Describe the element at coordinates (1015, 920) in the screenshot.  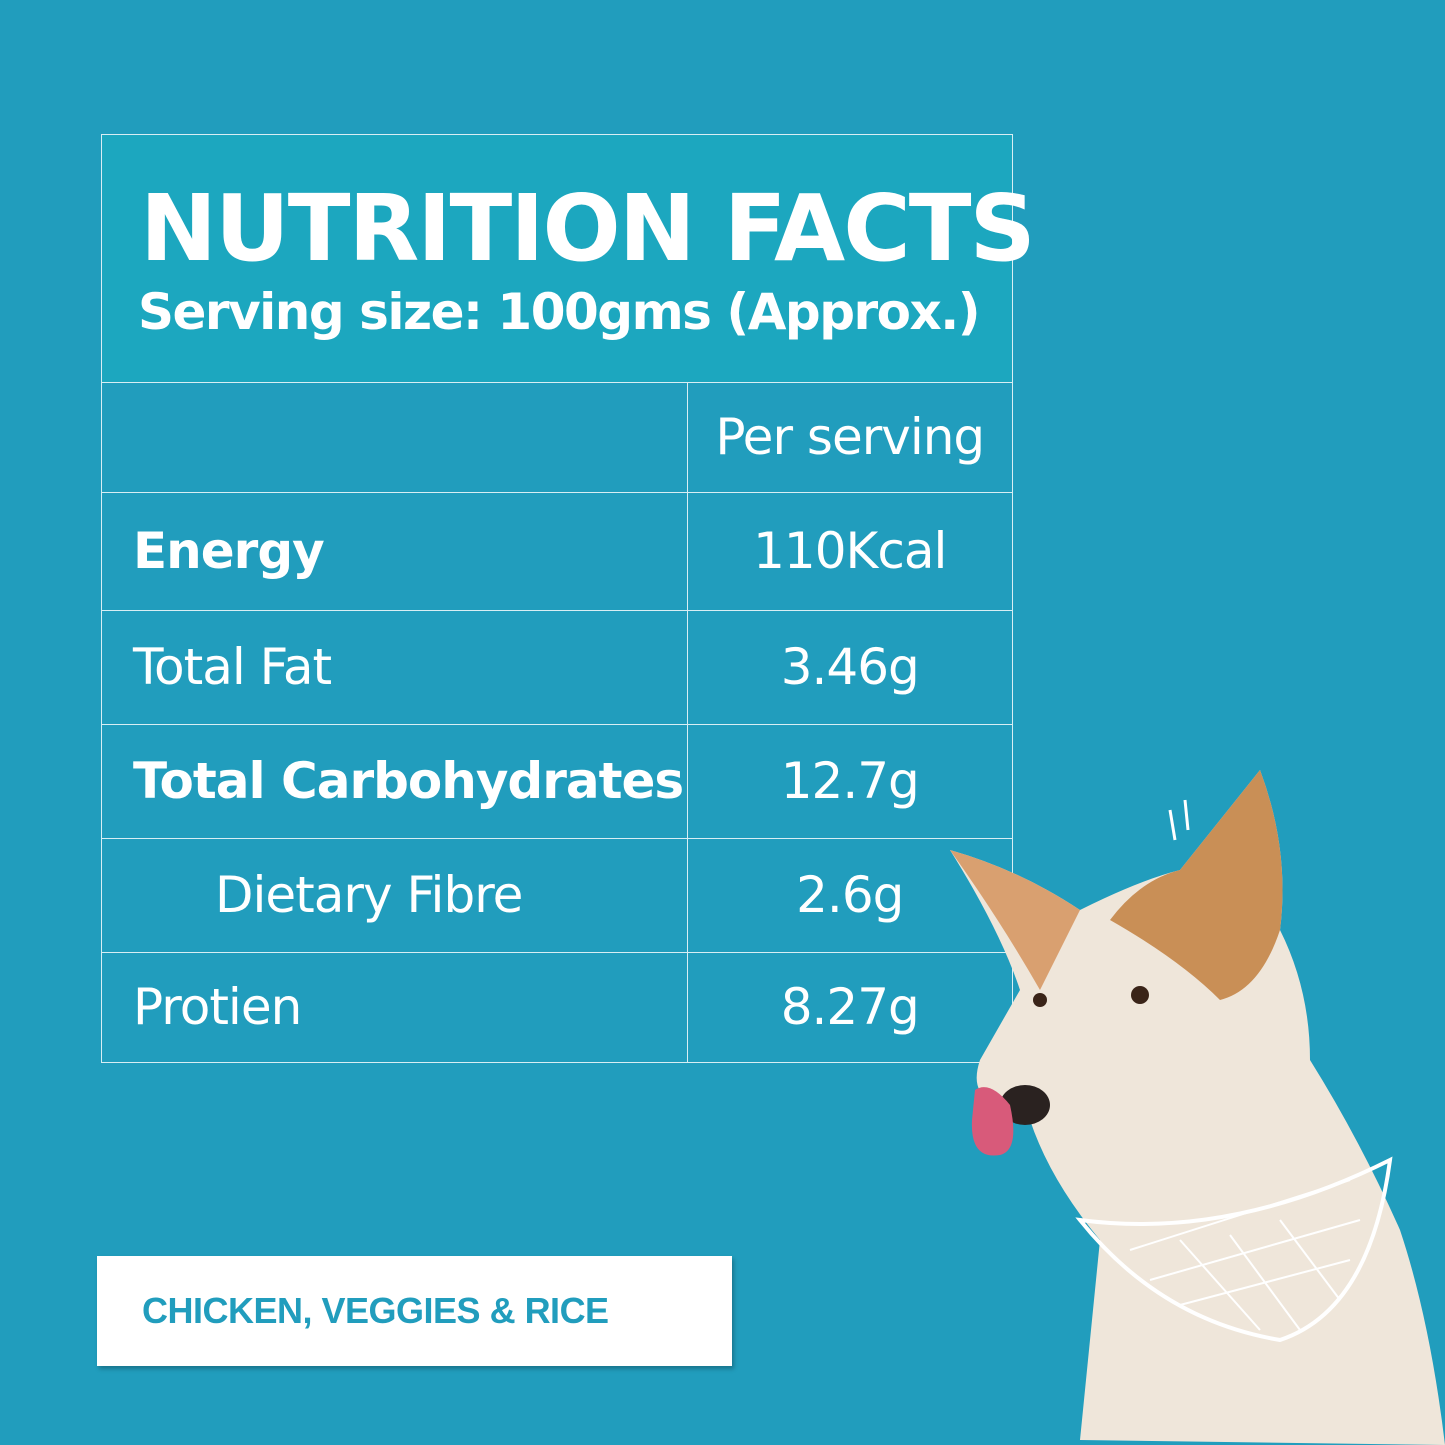
I see `dog-ear-left` at that location.